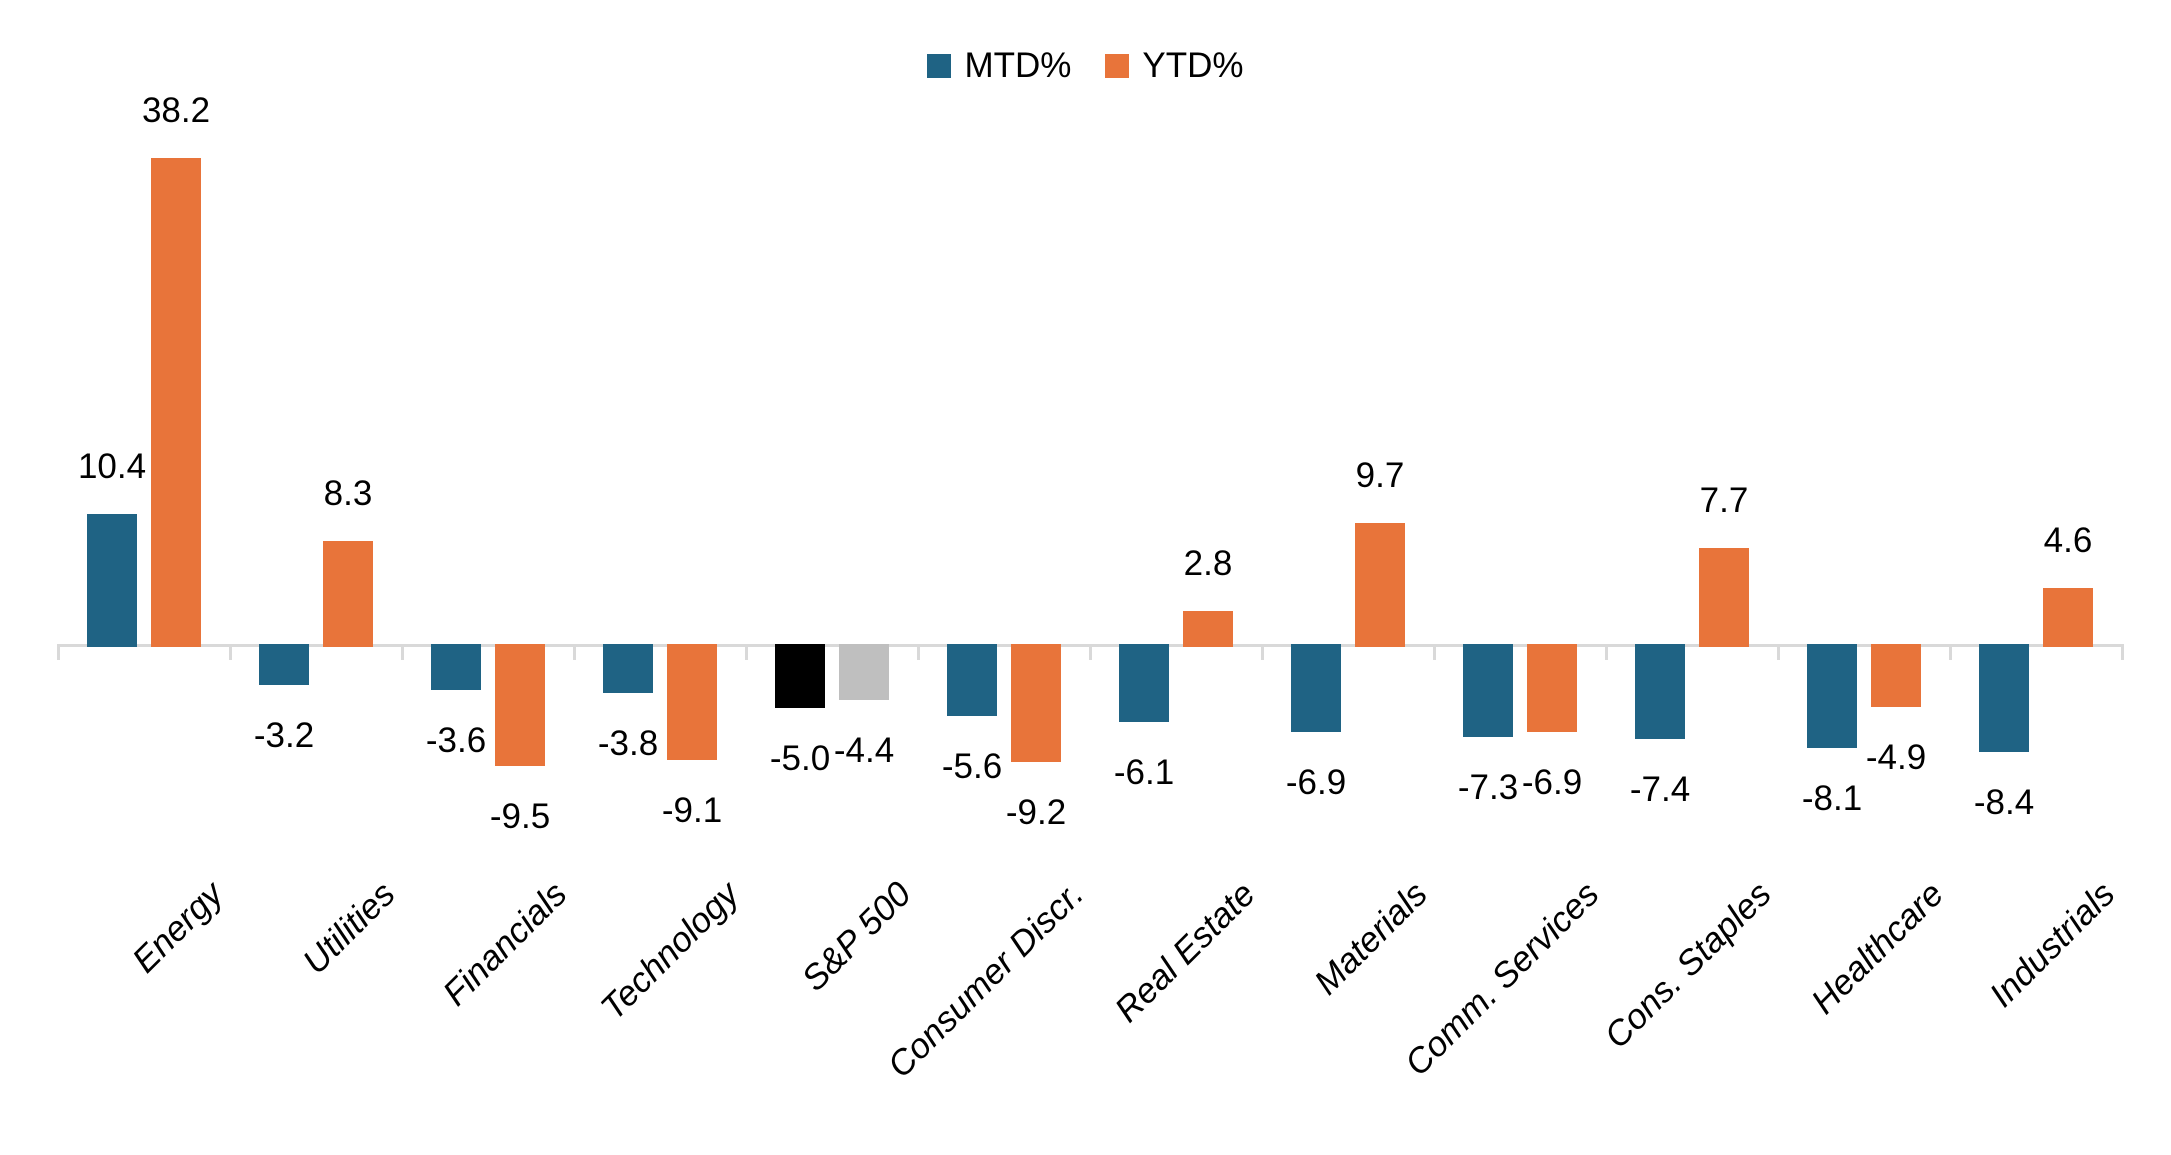  I want to click on value-label-ytd-real-estate: 2.8, so click(1208, 563).